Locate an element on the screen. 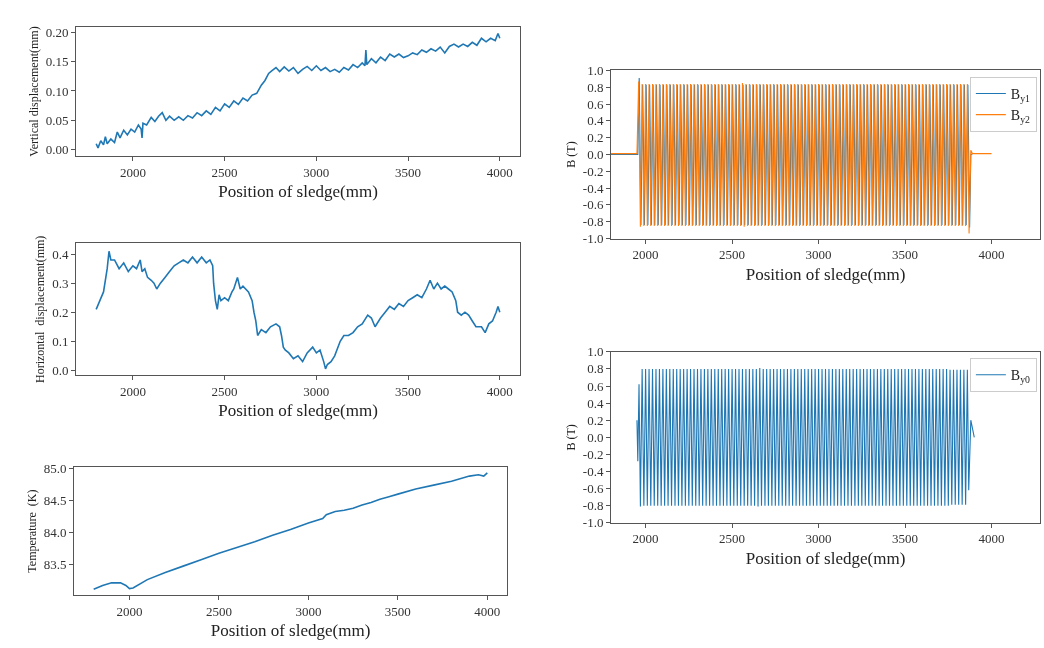 Image resolution: width=1044 pixels, height=648 pixels. y-tick-label: 0.1 is located at coordinates (60, 341).